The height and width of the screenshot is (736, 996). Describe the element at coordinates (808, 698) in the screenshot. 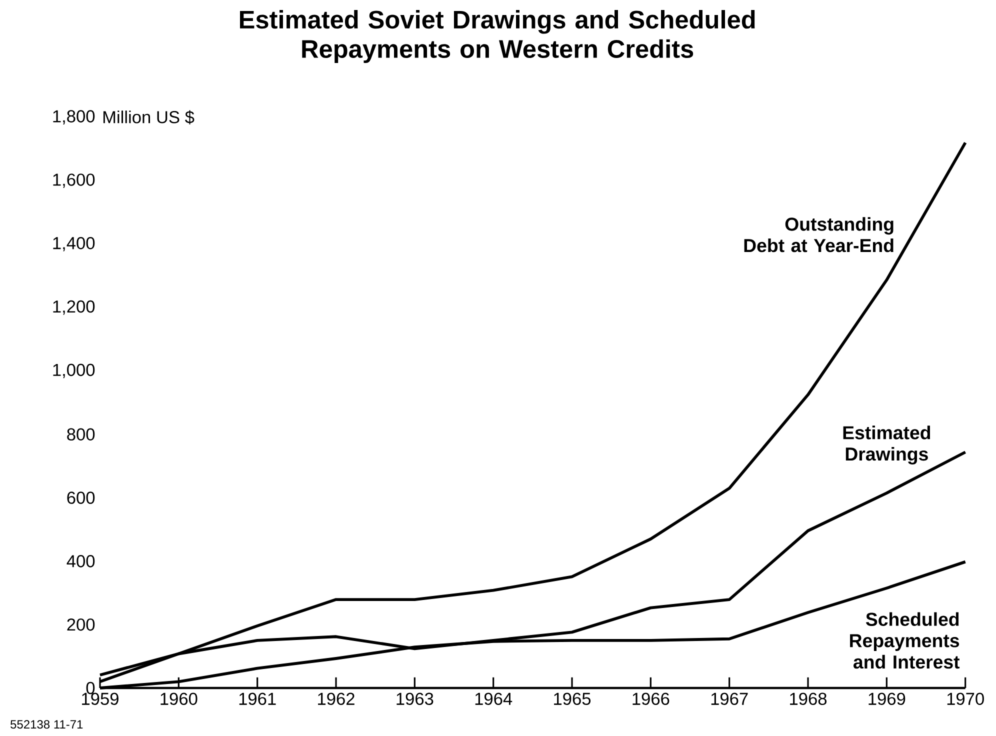

I see `x-tick-label: 1968` at that location.